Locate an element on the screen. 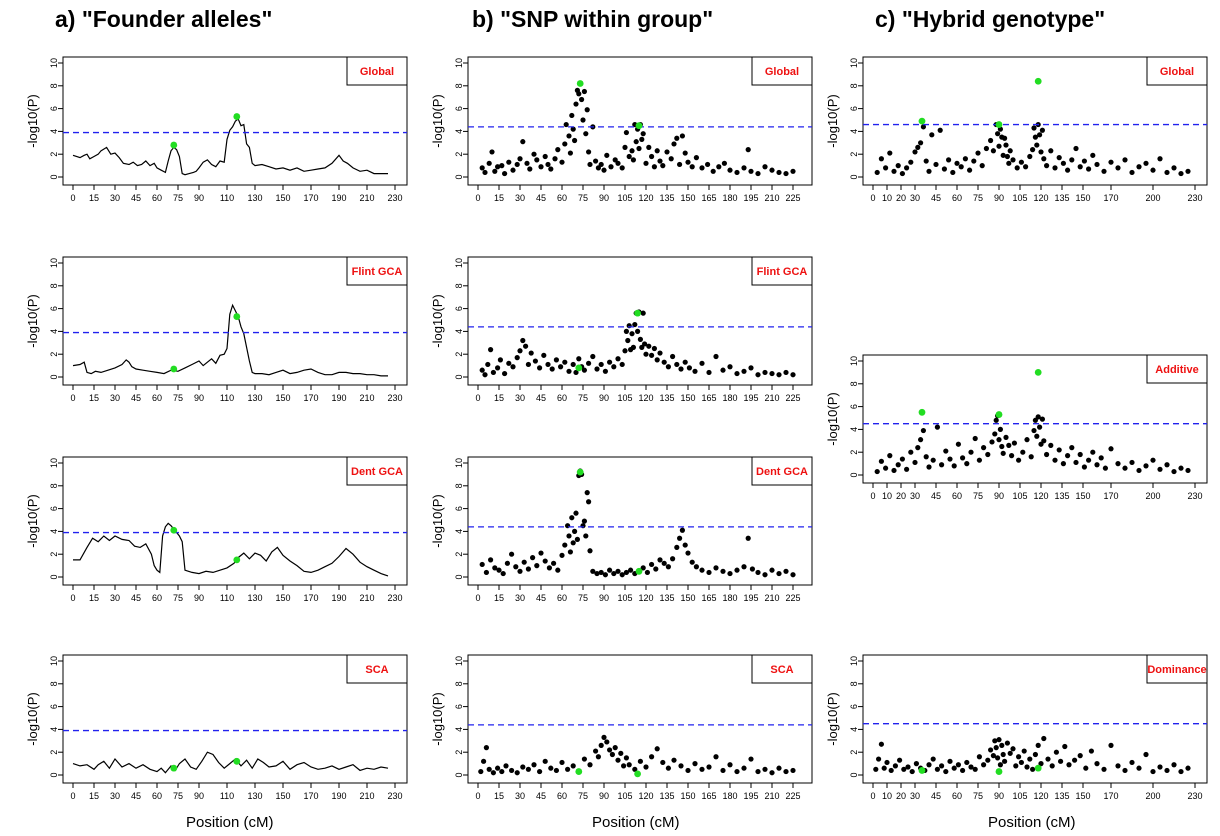 This screenshot has height=836, width=1220. x-tick-label: 165 is located at coordinates (708, 398).